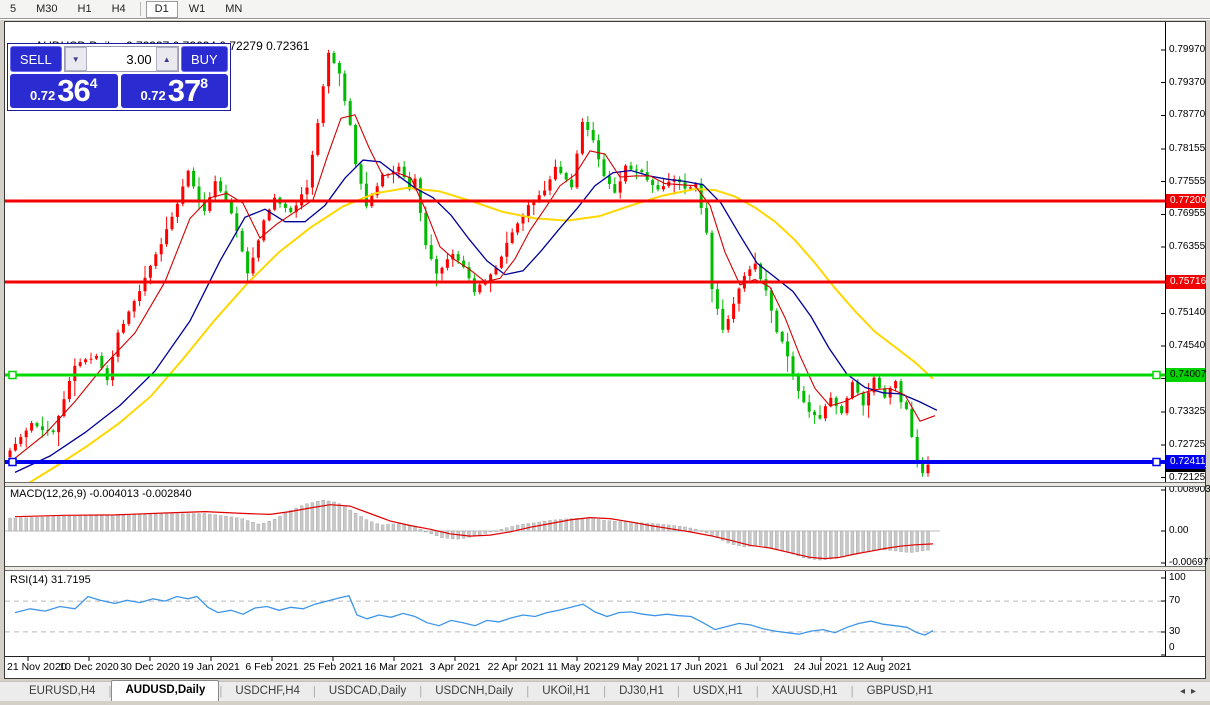 The image size is (1210, 705). Describe the element at coordinates (204, 59) in the screenshot. I see `buy-button: BUY` at that location.